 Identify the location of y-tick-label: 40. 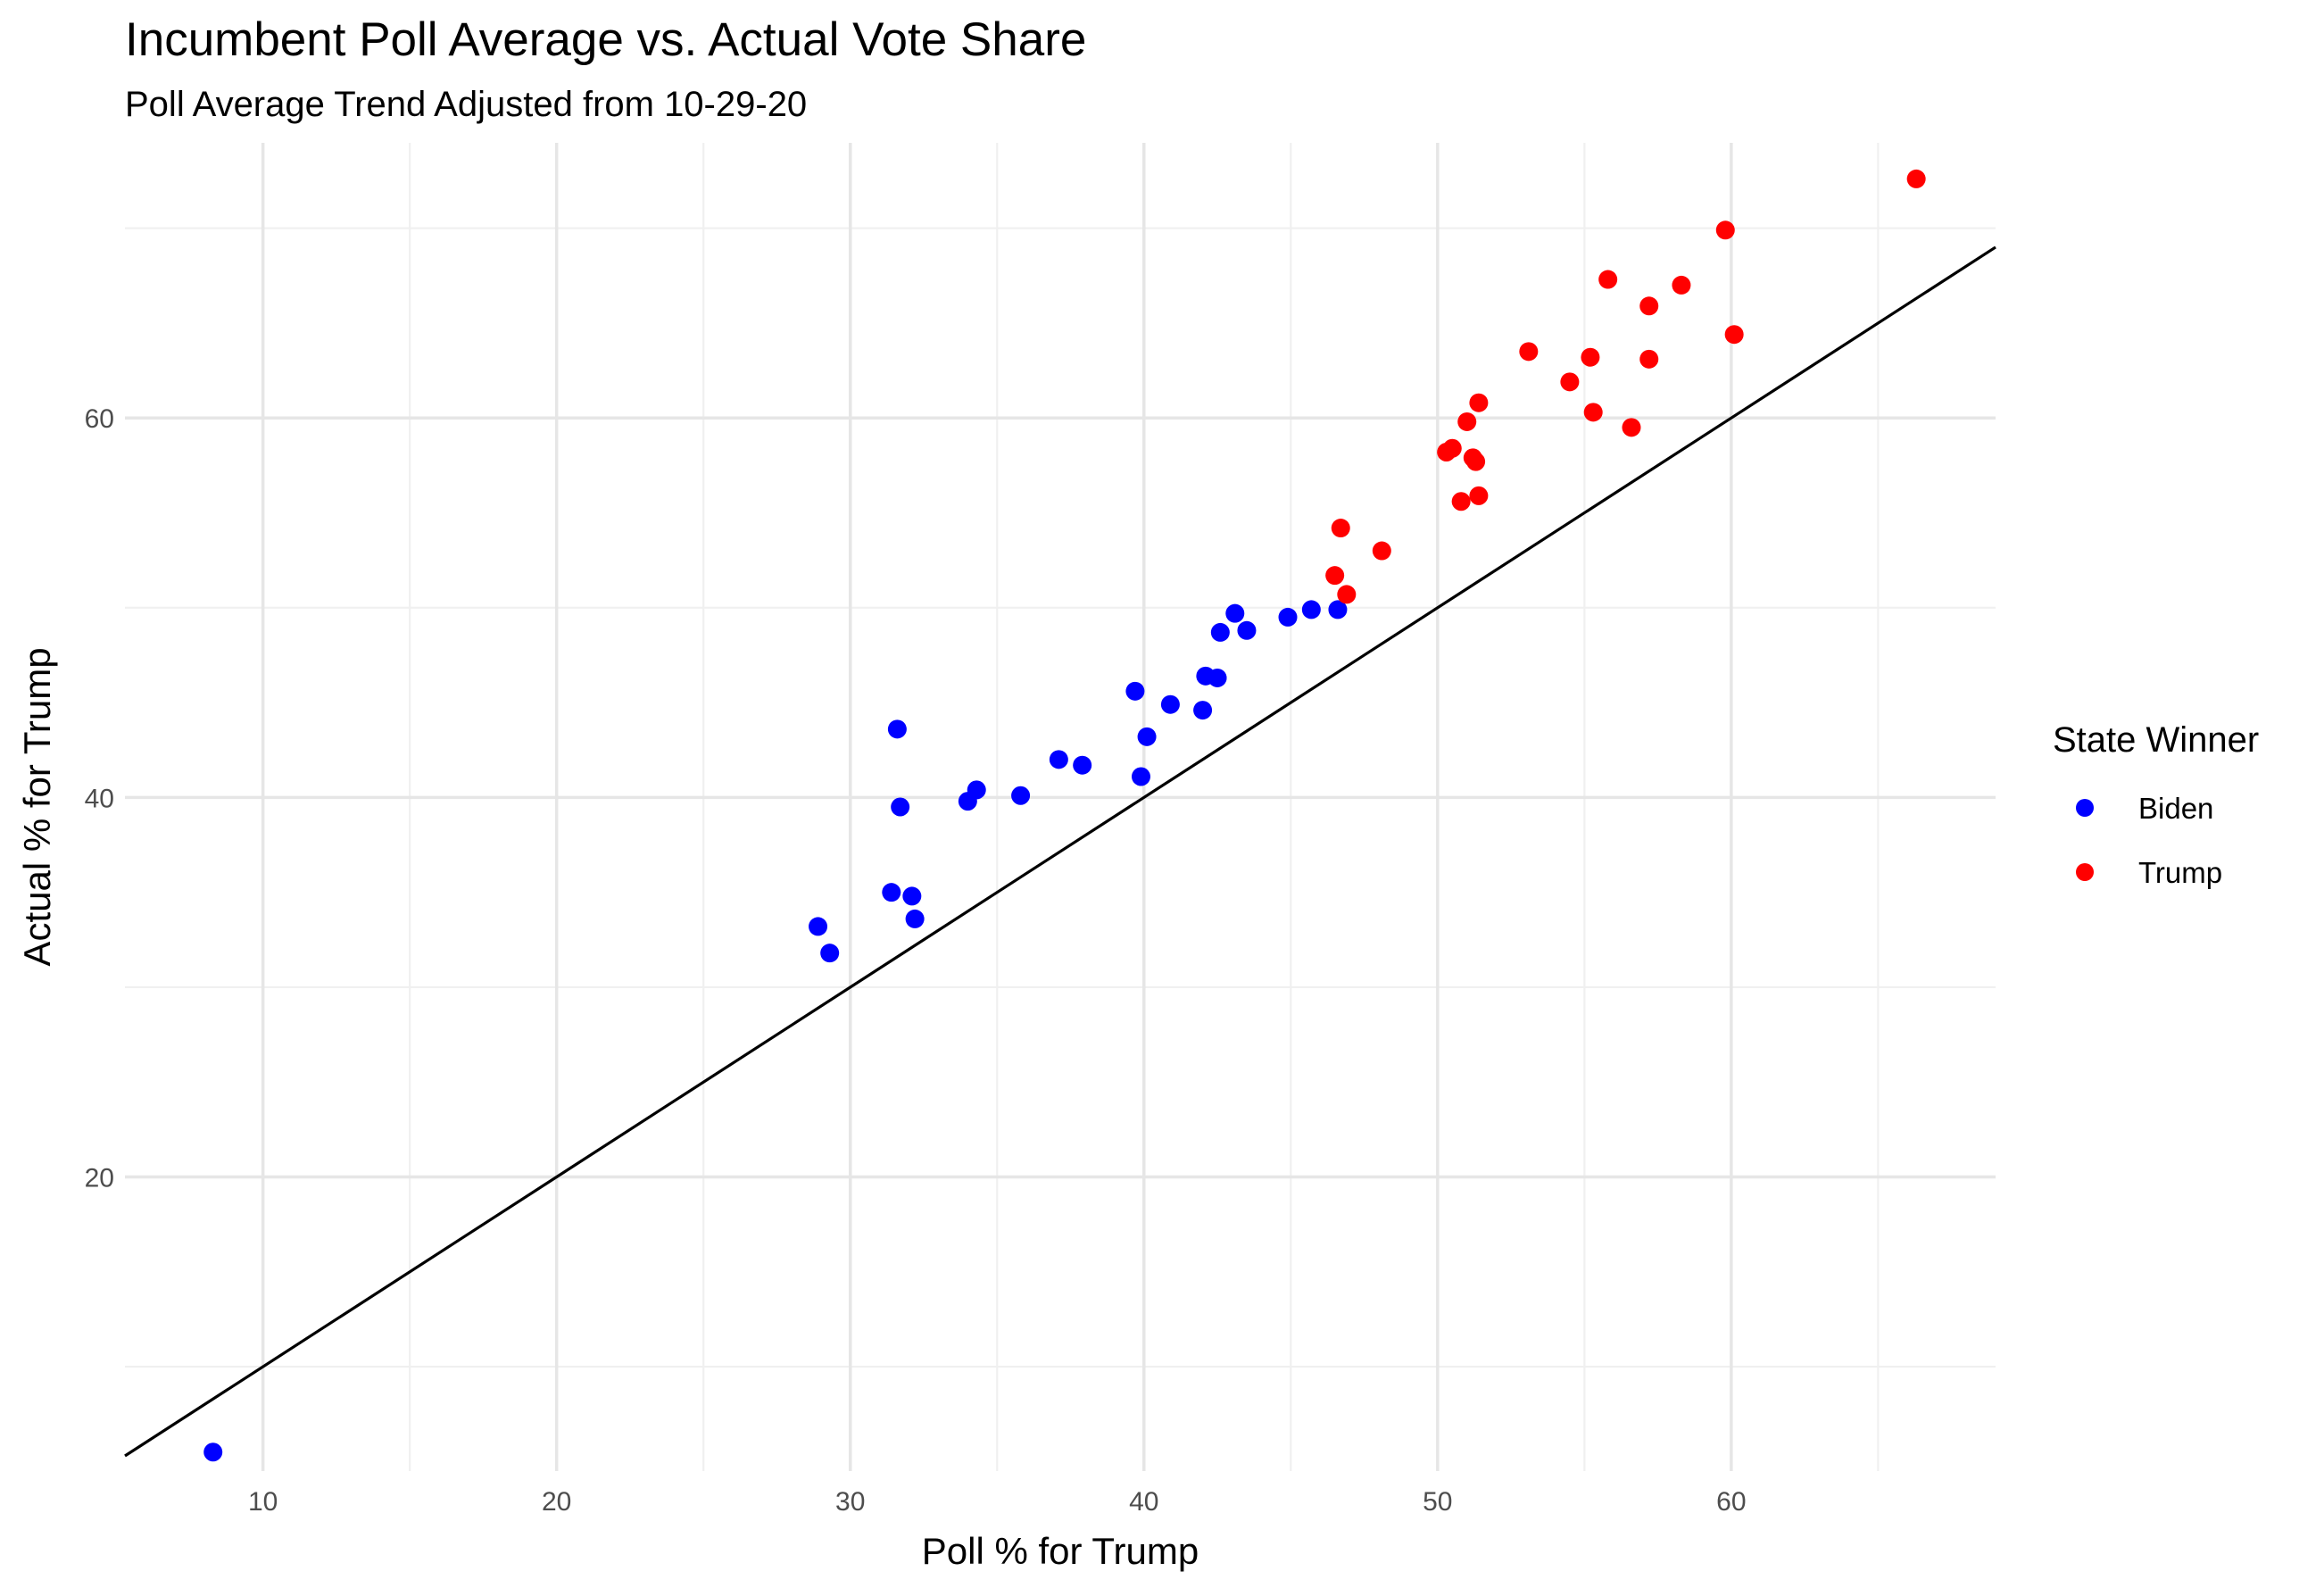
(99, 798).